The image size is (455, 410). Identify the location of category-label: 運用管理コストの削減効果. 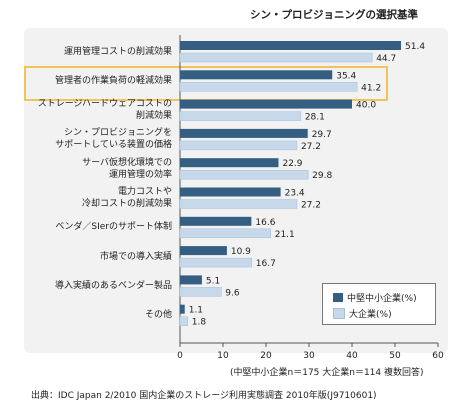
(117, 51).